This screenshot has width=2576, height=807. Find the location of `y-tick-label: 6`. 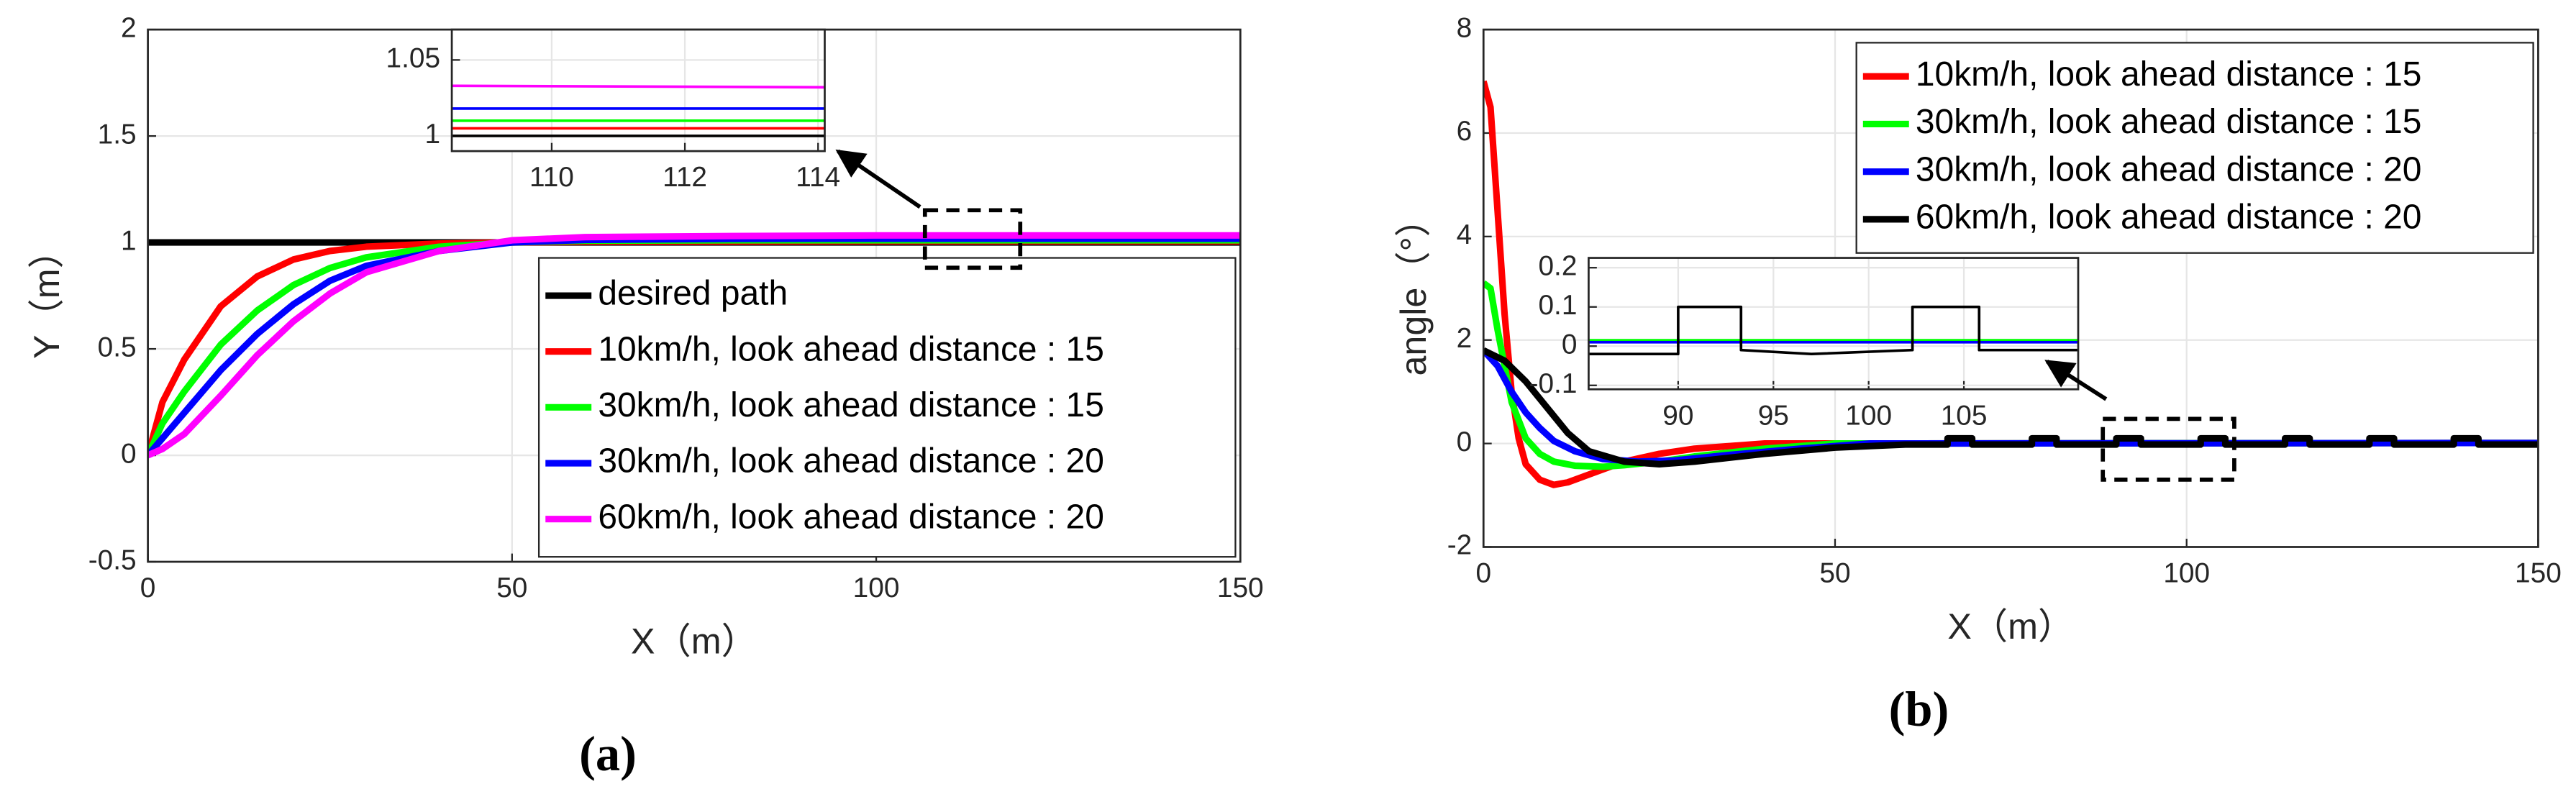

y-tick-label: 6 is located at coordinates (1465, 131).